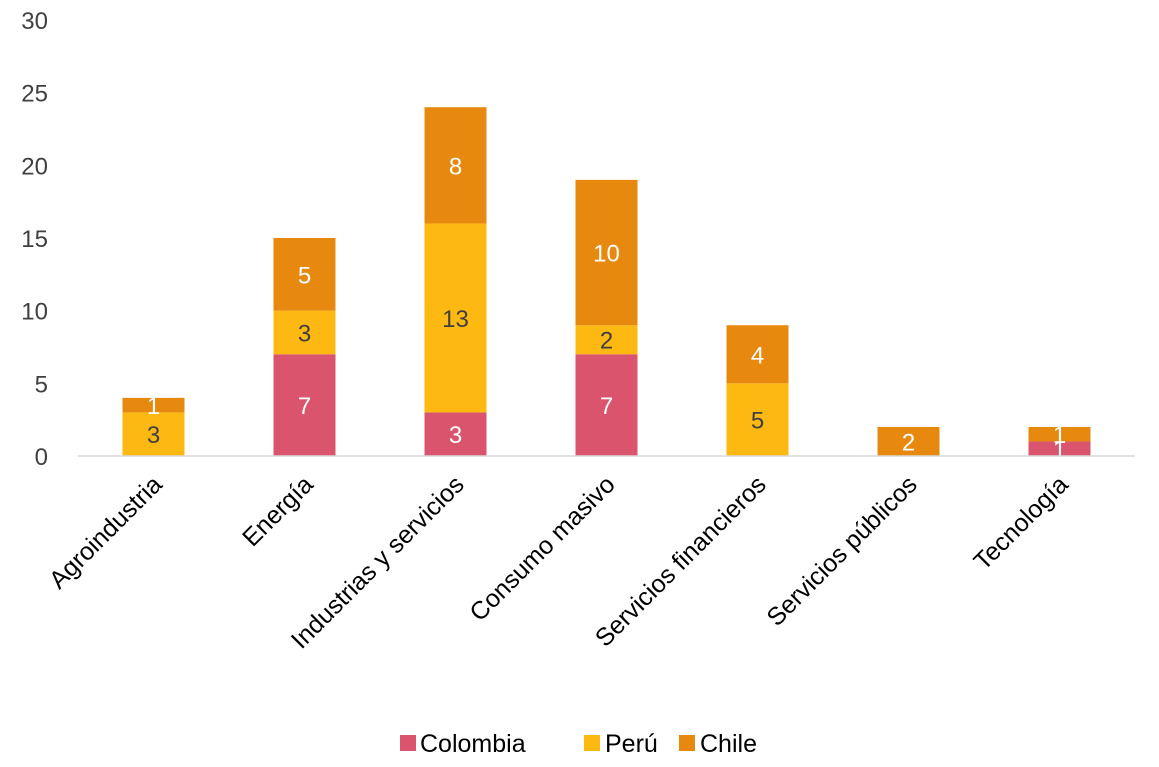 The height and width of the screenshot is (767, 1159). What do you see at coordinates (278, 511) in the screenshot?
I see `category-label: Energía` at bounding box center [278, 511].